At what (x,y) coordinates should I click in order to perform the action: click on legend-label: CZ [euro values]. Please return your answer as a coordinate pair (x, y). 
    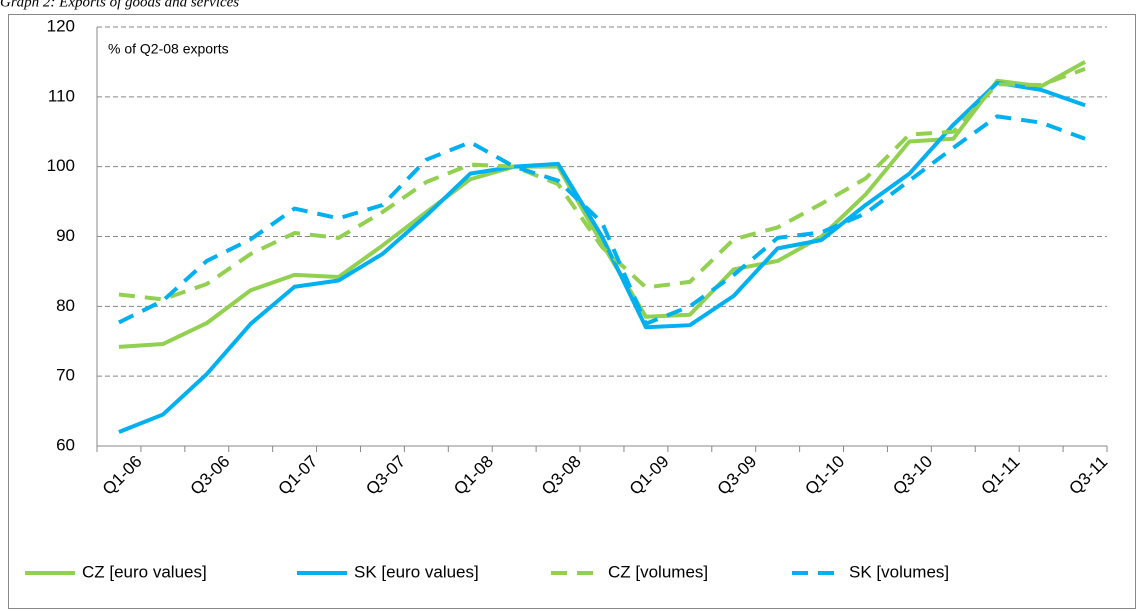
    Looking at the image, I should click on (144, 571).